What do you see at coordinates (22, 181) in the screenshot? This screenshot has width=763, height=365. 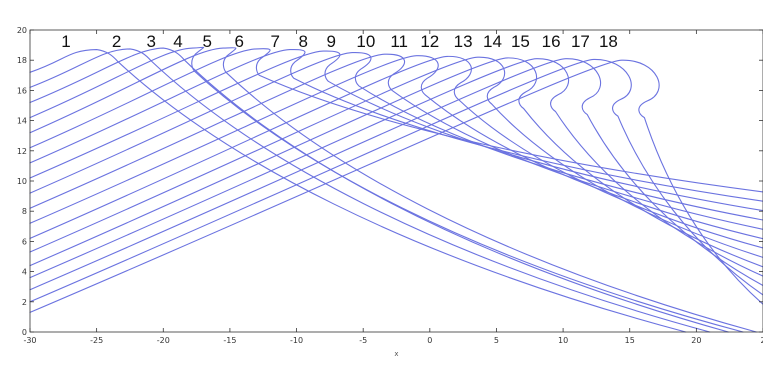 I see `y-tick-label: 10` at bounding box center [22, 181].